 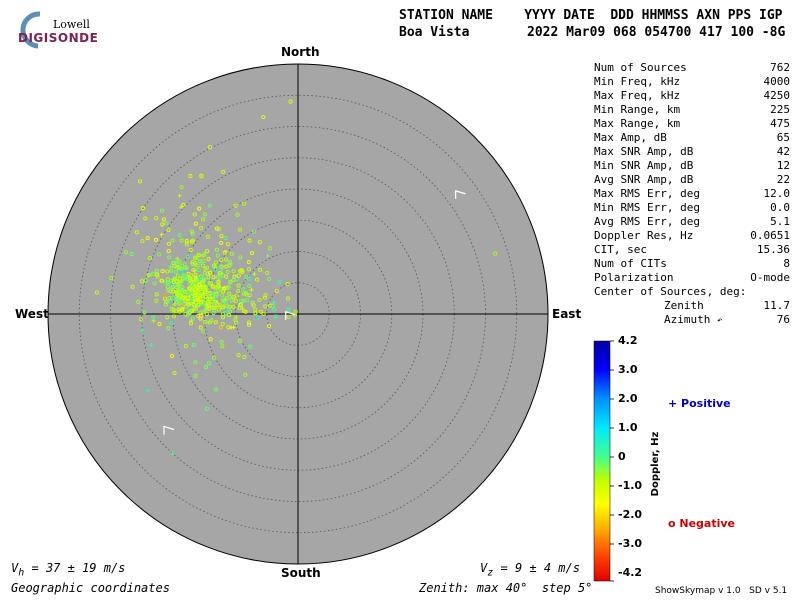 I want to click on stat-label: CIT, sec, so click(x=620, y=249).